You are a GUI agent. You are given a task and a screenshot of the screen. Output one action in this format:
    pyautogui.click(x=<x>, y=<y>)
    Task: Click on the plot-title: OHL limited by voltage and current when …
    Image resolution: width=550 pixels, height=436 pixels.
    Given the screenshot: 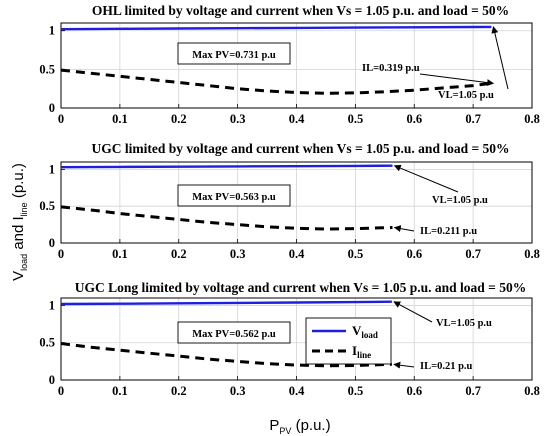 What is the action you would take?
    pyautogui.click(x=300, y=10)
    